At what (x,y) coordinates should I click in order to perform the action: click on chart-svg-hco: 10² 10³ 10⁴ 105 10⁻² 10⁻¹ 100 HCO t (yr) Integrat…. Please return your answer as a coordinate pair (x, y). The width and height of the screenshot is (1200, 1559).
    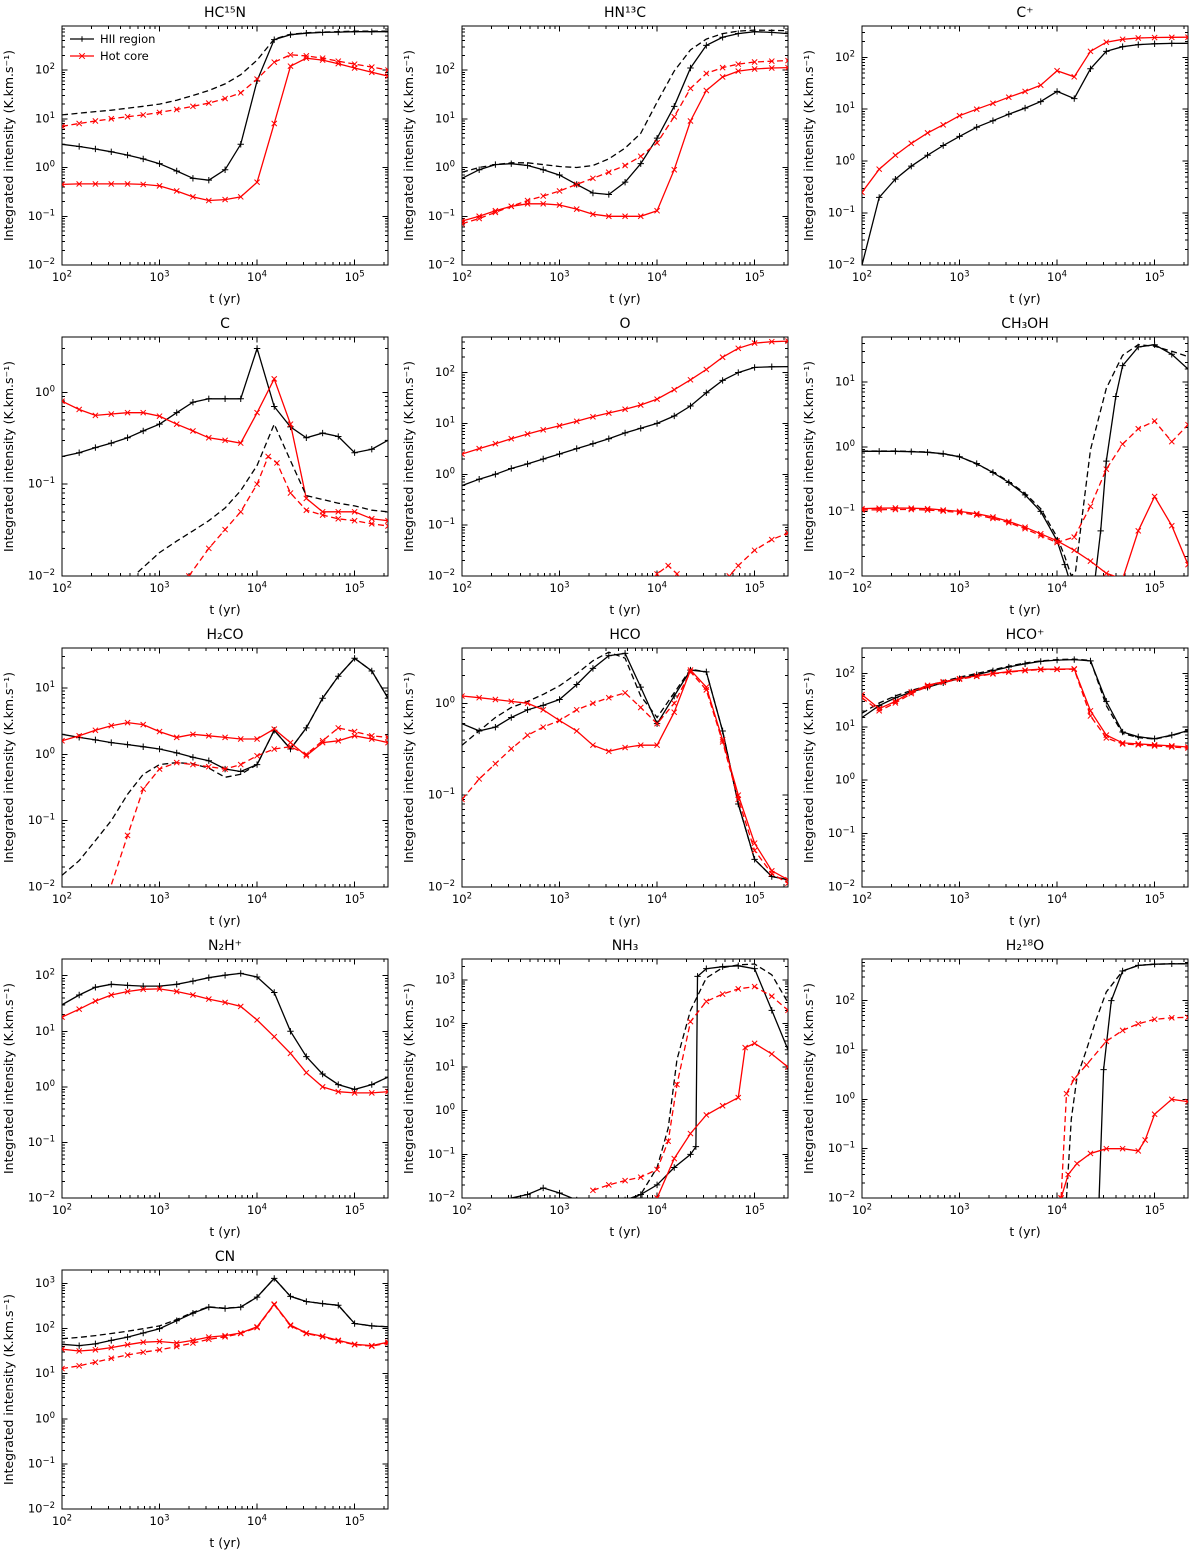
    Looking at the image, I should click on (595, 777).